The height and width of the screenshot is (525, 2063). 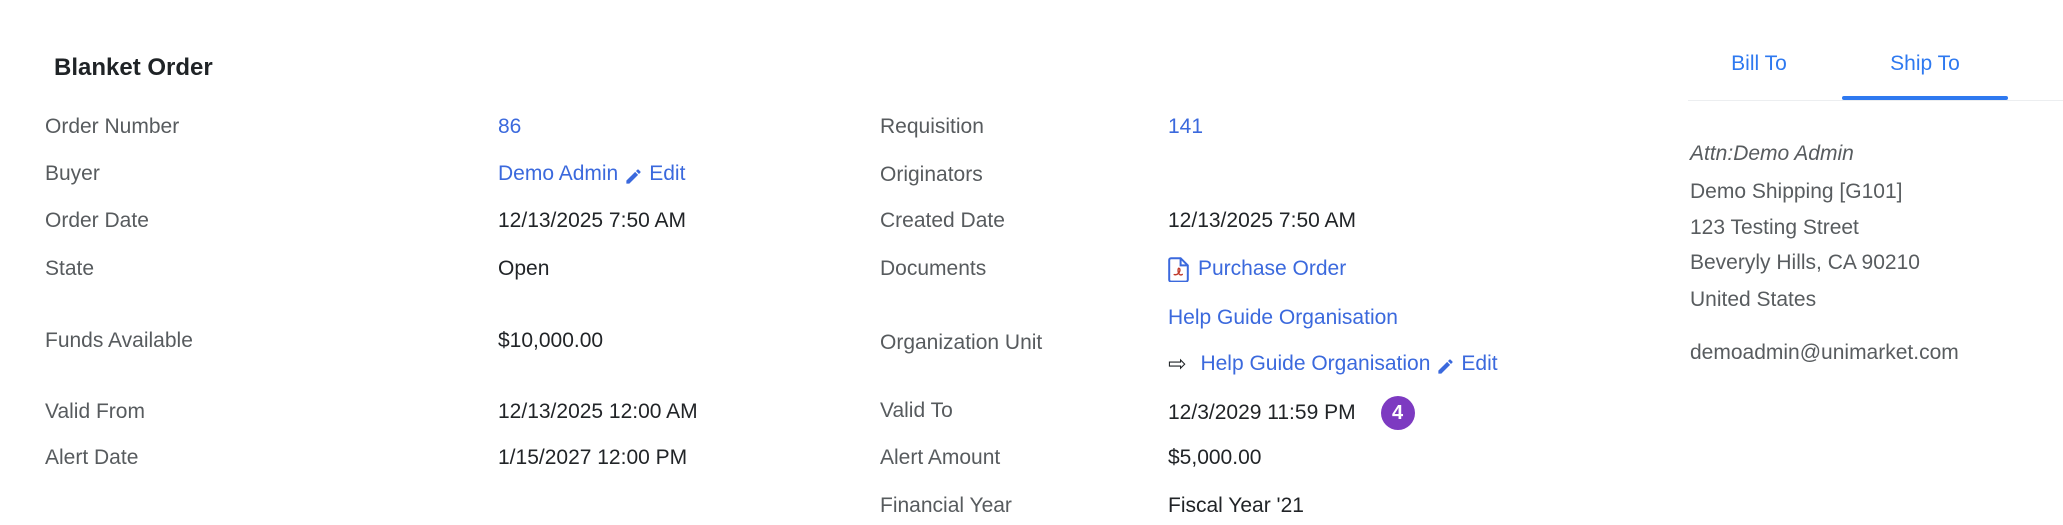 What do you see at coordinates (1178, 269) in the screenshot?
I see `pdf-file-icon` at bounding box center [1178, 269].